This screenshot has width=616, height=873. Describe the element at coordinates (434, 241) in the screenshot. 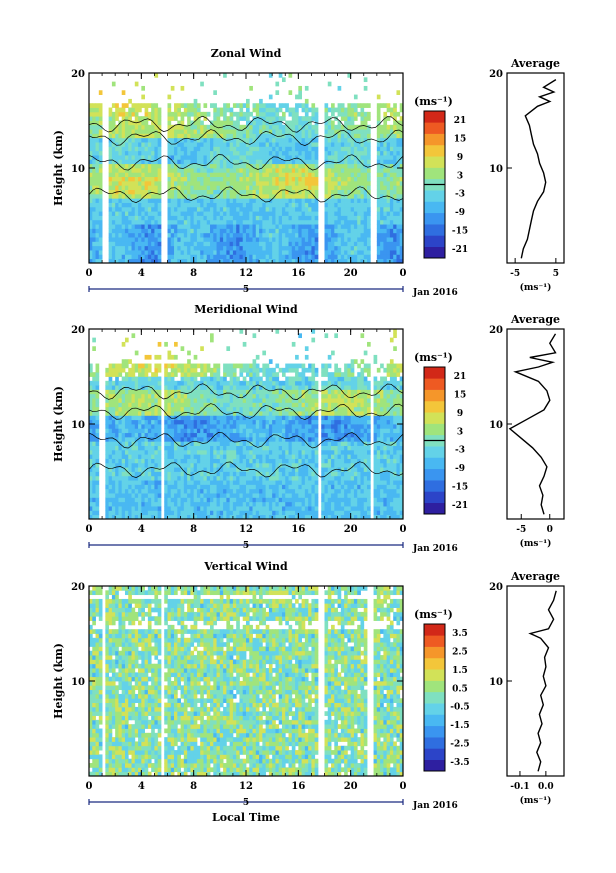

I see `colorbar-swatch` at that location.